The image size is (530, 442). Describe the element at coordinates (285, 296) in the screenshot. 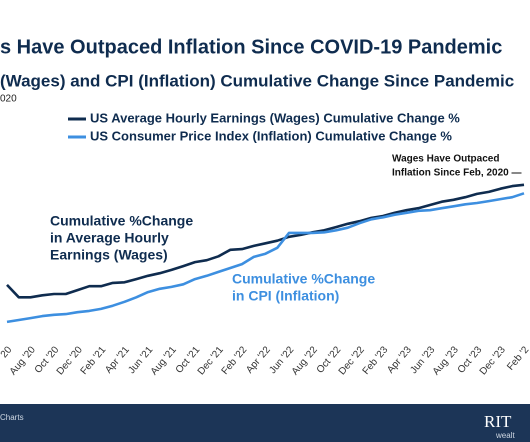

I see `annotation: in CPI (Inflation)` at that location.